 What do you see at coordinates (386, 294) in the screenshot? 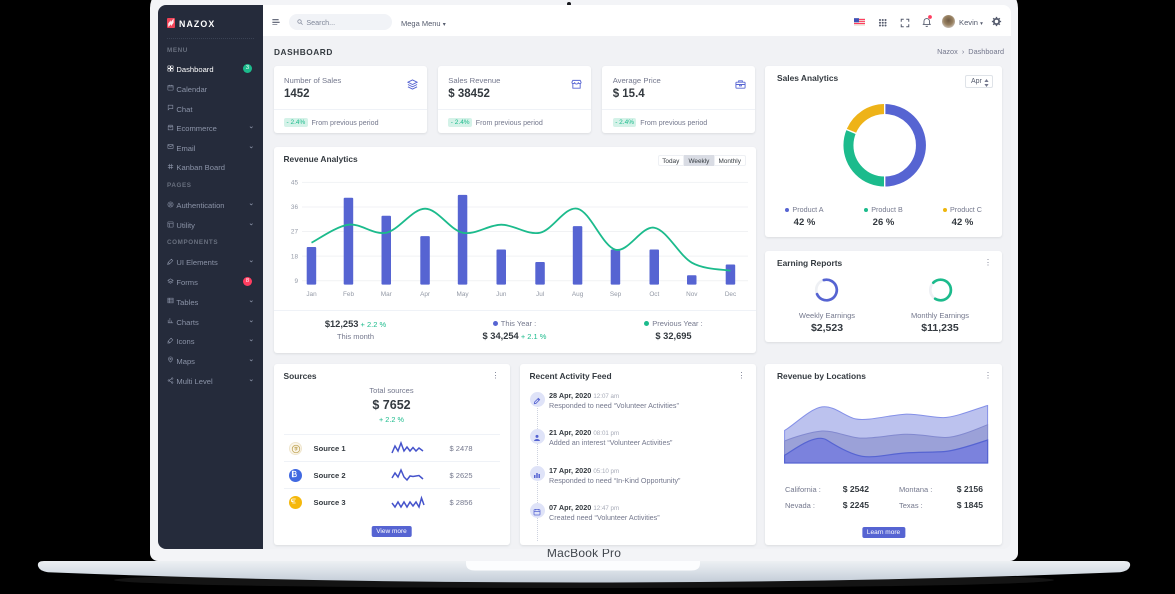
I see `svg-text: Mar` at bounding box center [386, 294].